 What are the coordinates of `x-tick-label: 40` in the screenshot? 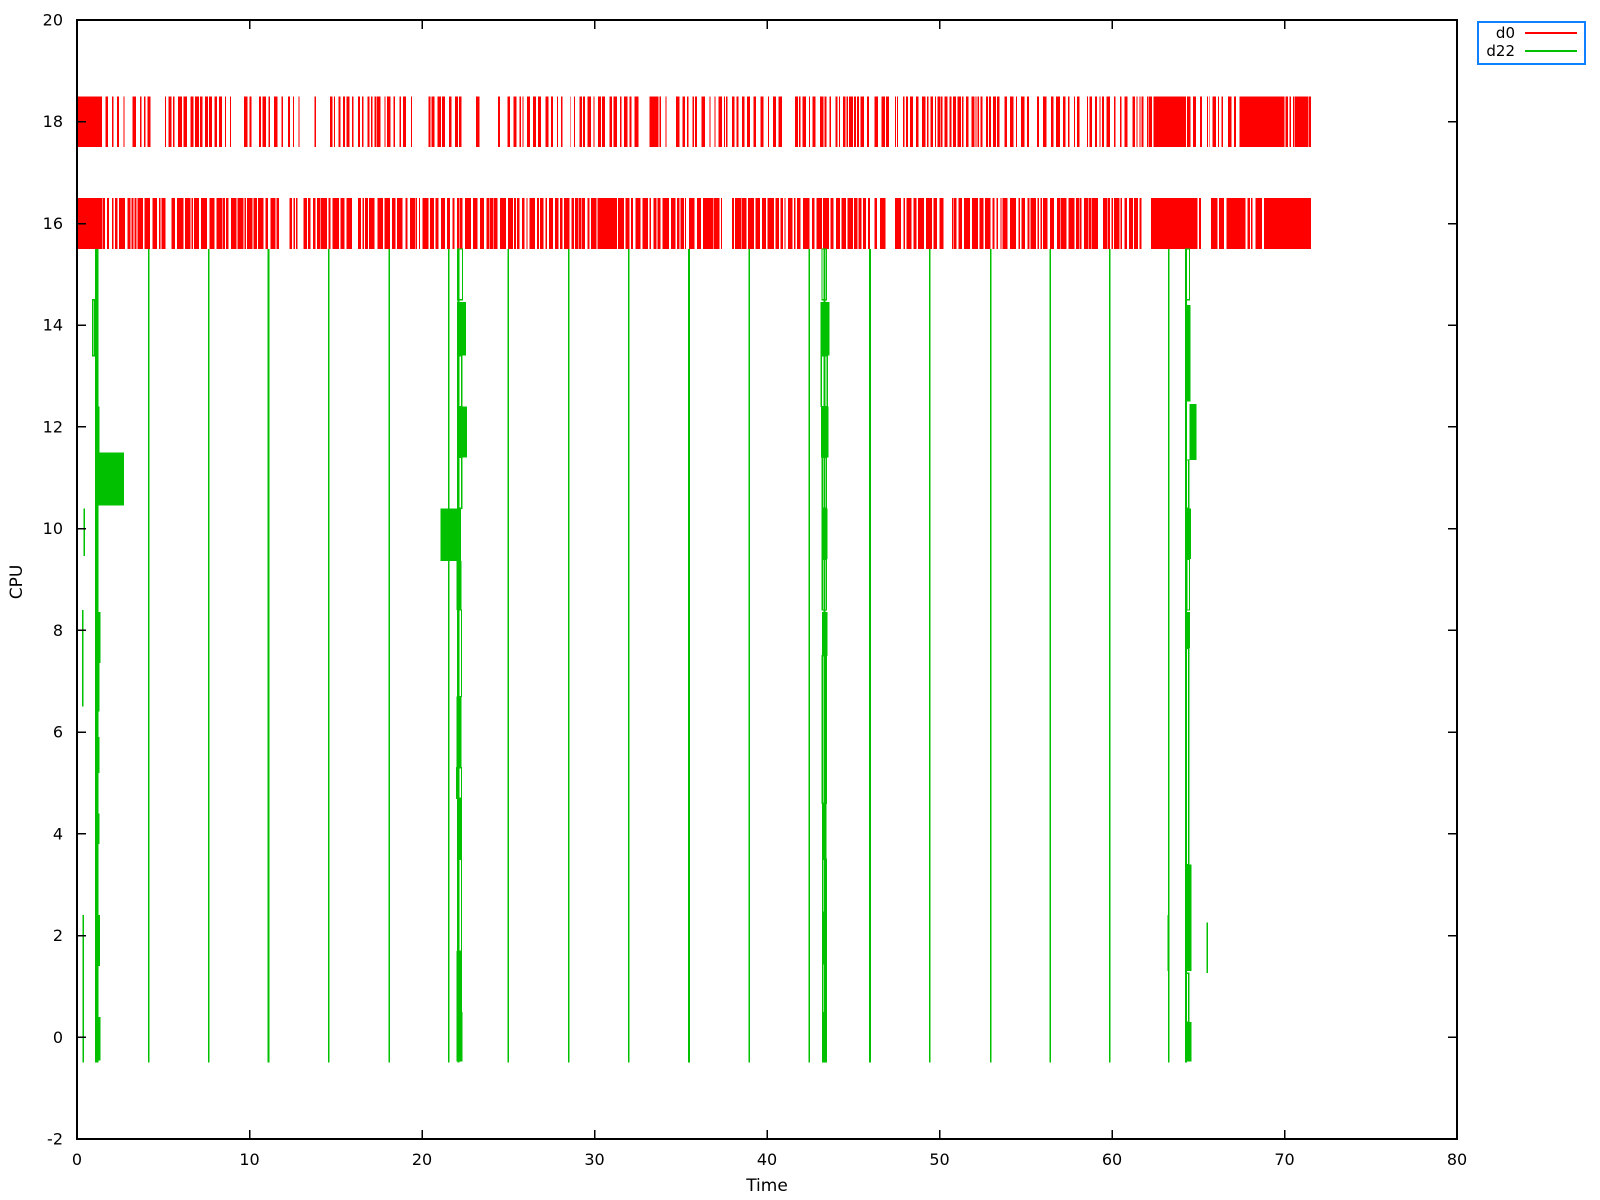 It's located at (767, 1159).